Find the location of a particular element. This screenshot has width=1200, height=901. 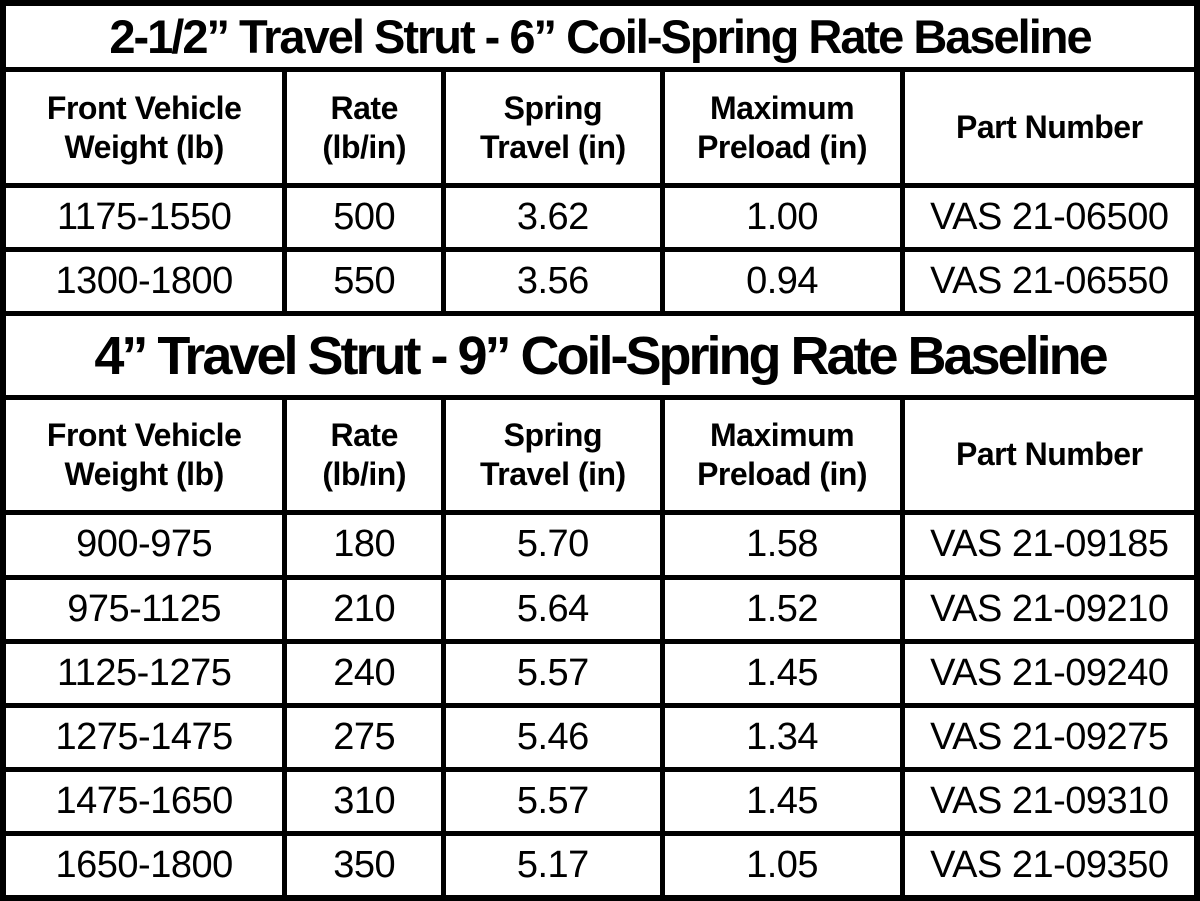

cell-part-number: VAS 21-09310 is located at coordinates (1049, 802).